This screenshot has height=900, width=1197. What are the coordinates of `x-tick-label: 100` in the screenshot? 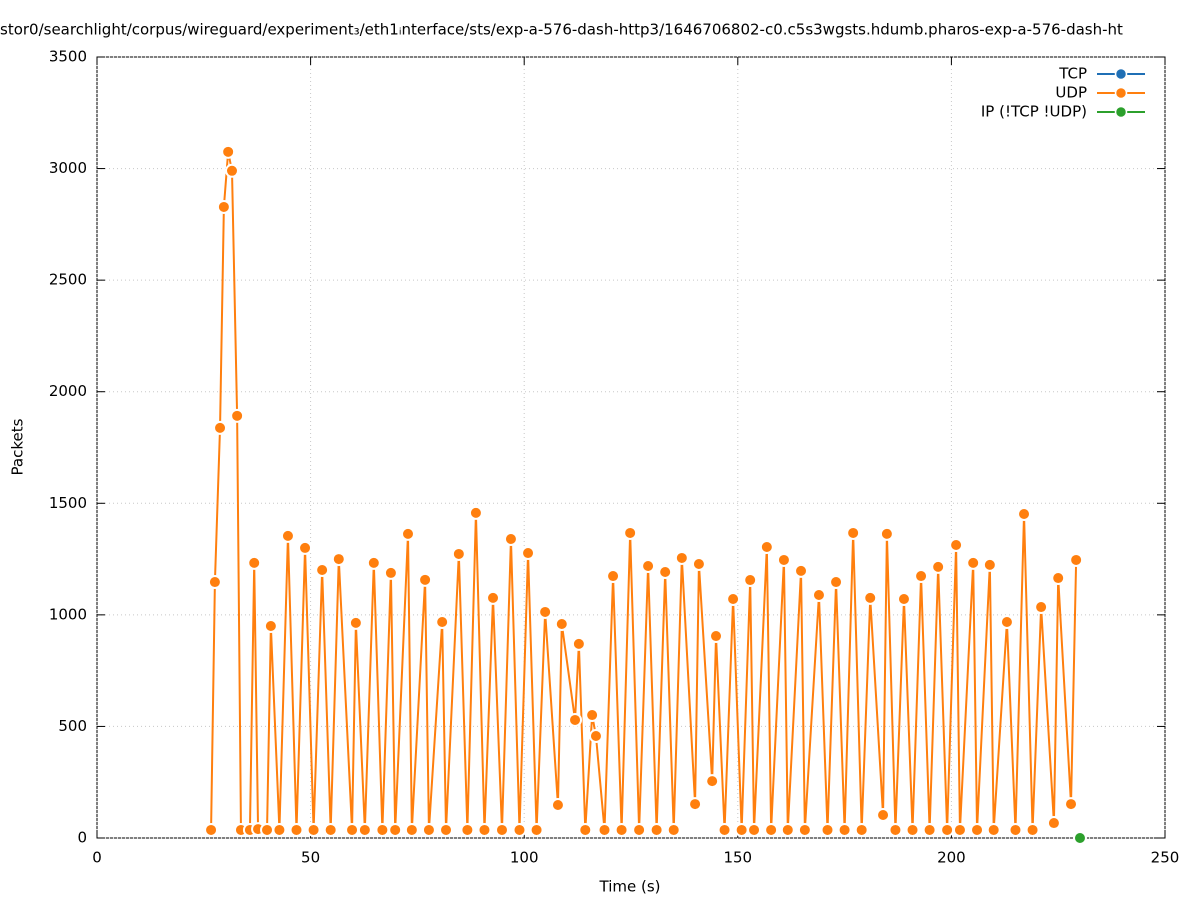 It's located at (524, 858).